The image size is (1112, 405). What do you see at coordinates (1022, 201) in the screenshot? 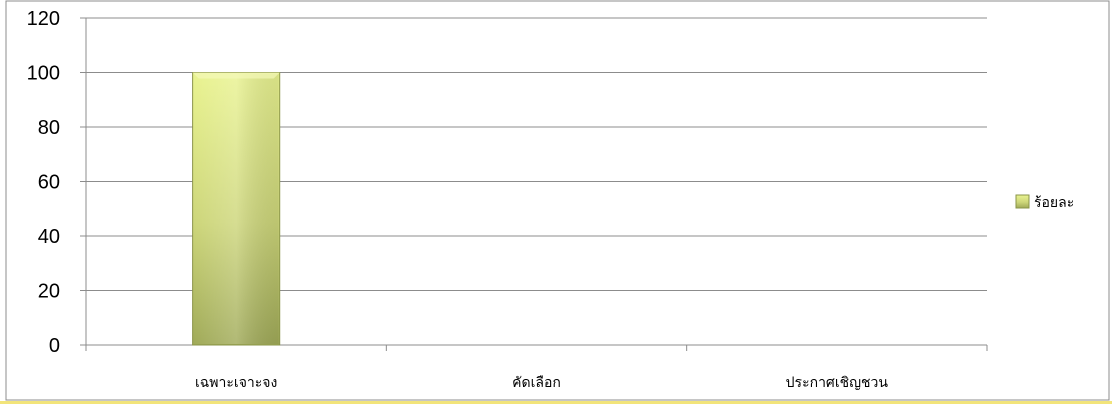
I see `legend-swatch` at bounding box center [1022, 201].